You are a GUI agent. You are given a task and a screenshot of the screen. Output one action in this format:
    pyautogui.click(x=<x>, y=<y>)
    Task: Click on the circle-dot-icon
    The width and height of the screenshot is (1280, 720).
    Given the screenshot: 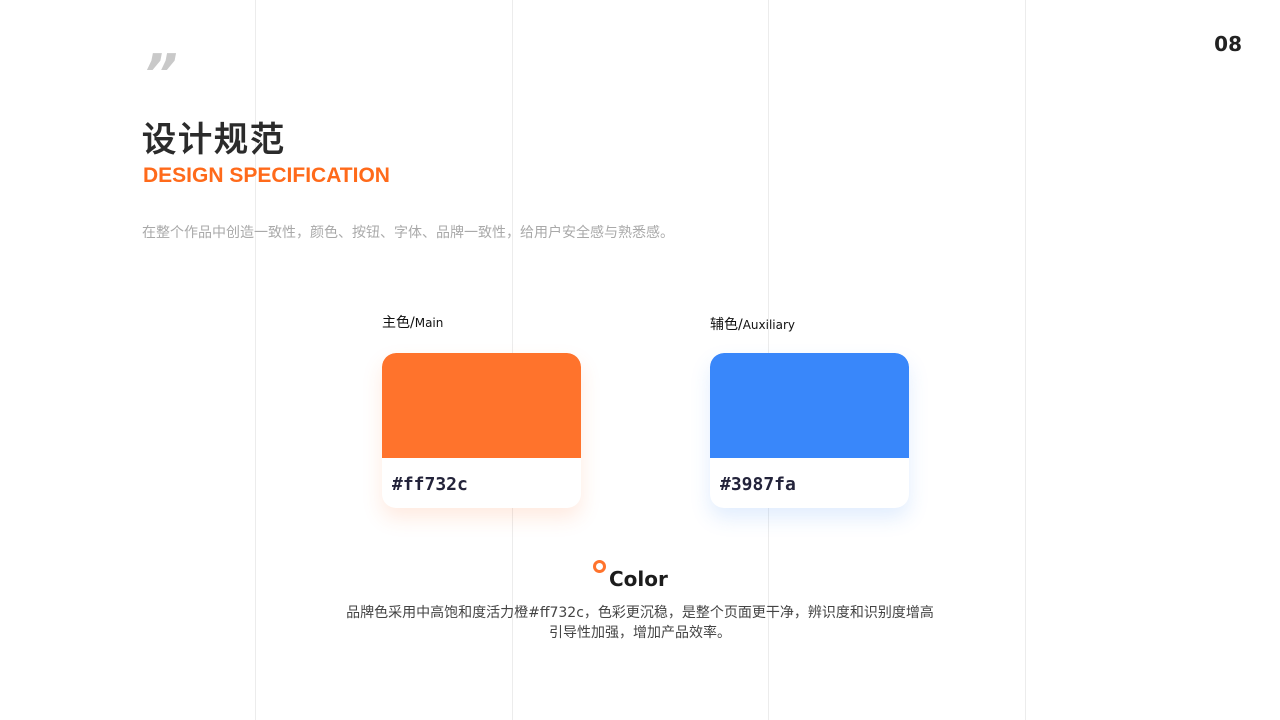 What is the action you would take?
    pyautogui.click(x=599, y=566)
    